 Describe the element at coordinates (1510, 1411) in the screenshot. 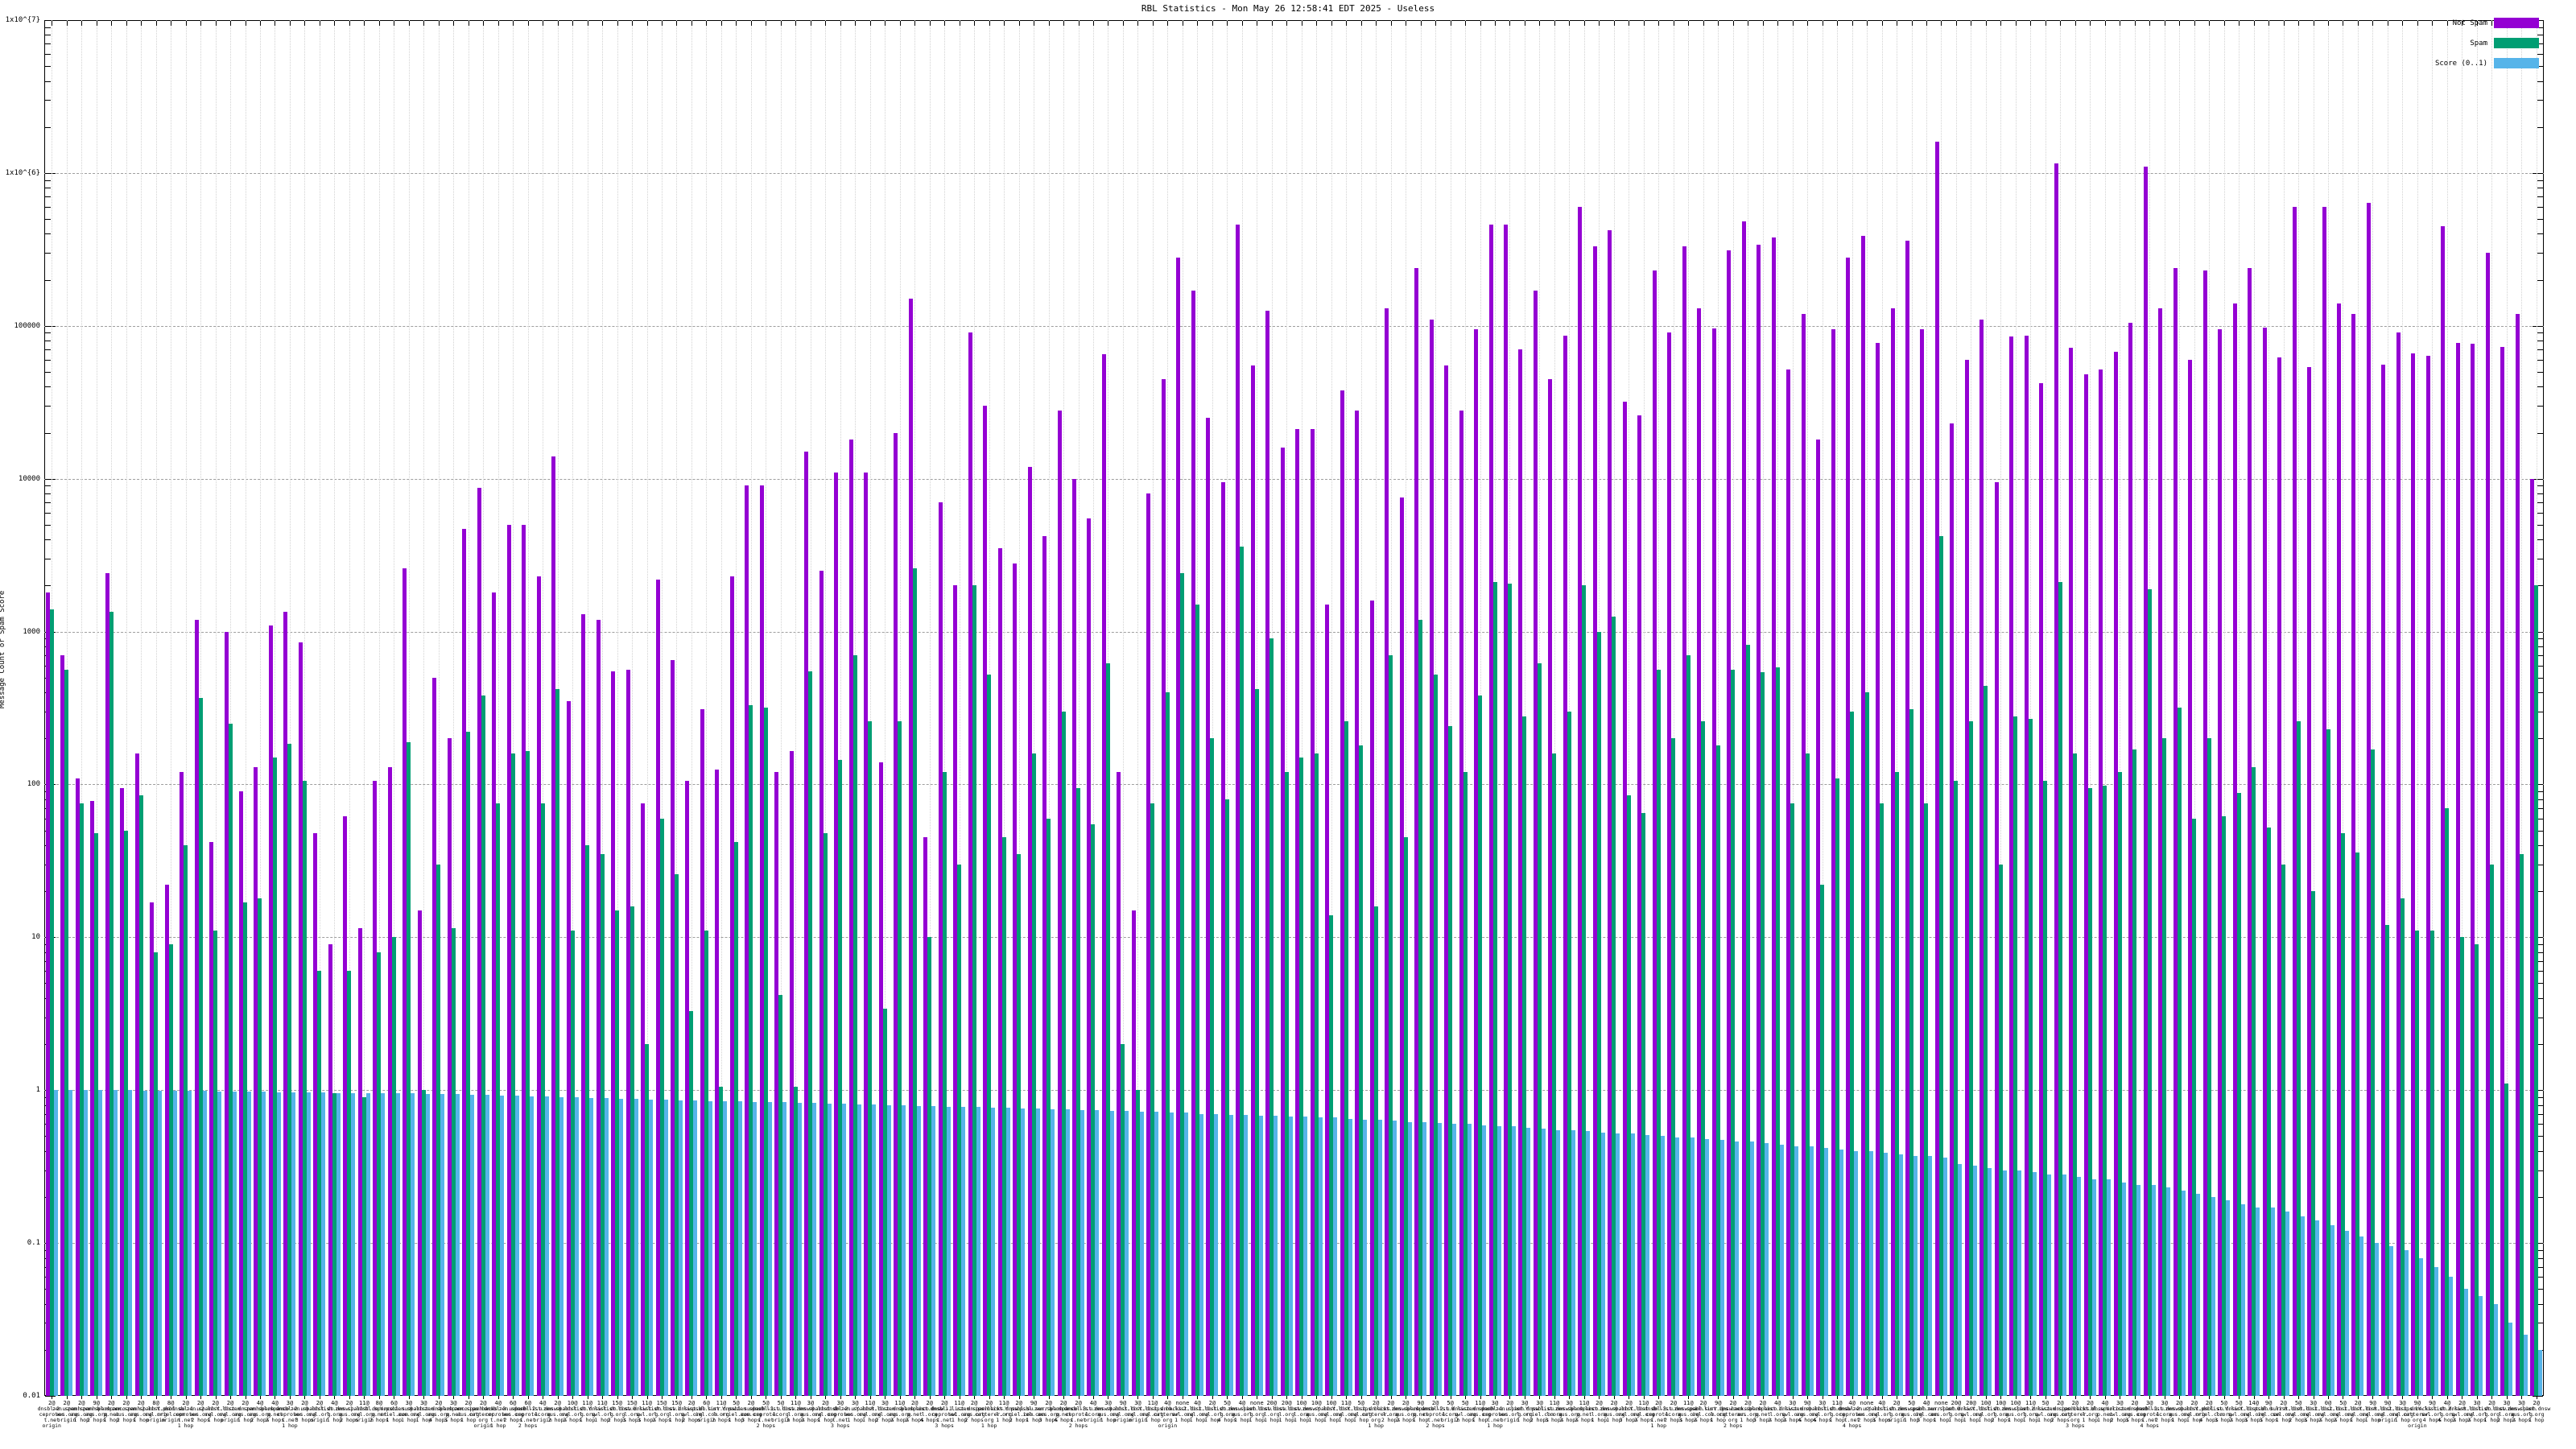

I see `x-tick-label: 2@ zen.spamhaus.org origin` at that location.